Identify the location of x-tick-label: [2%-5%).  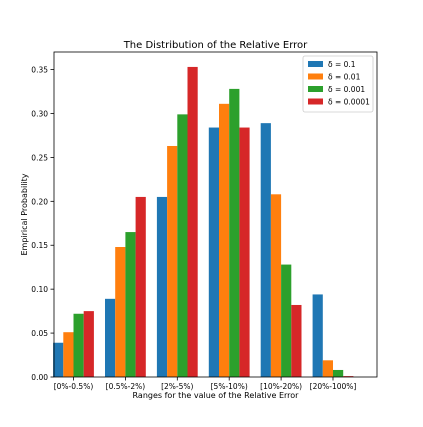
(177, 386).